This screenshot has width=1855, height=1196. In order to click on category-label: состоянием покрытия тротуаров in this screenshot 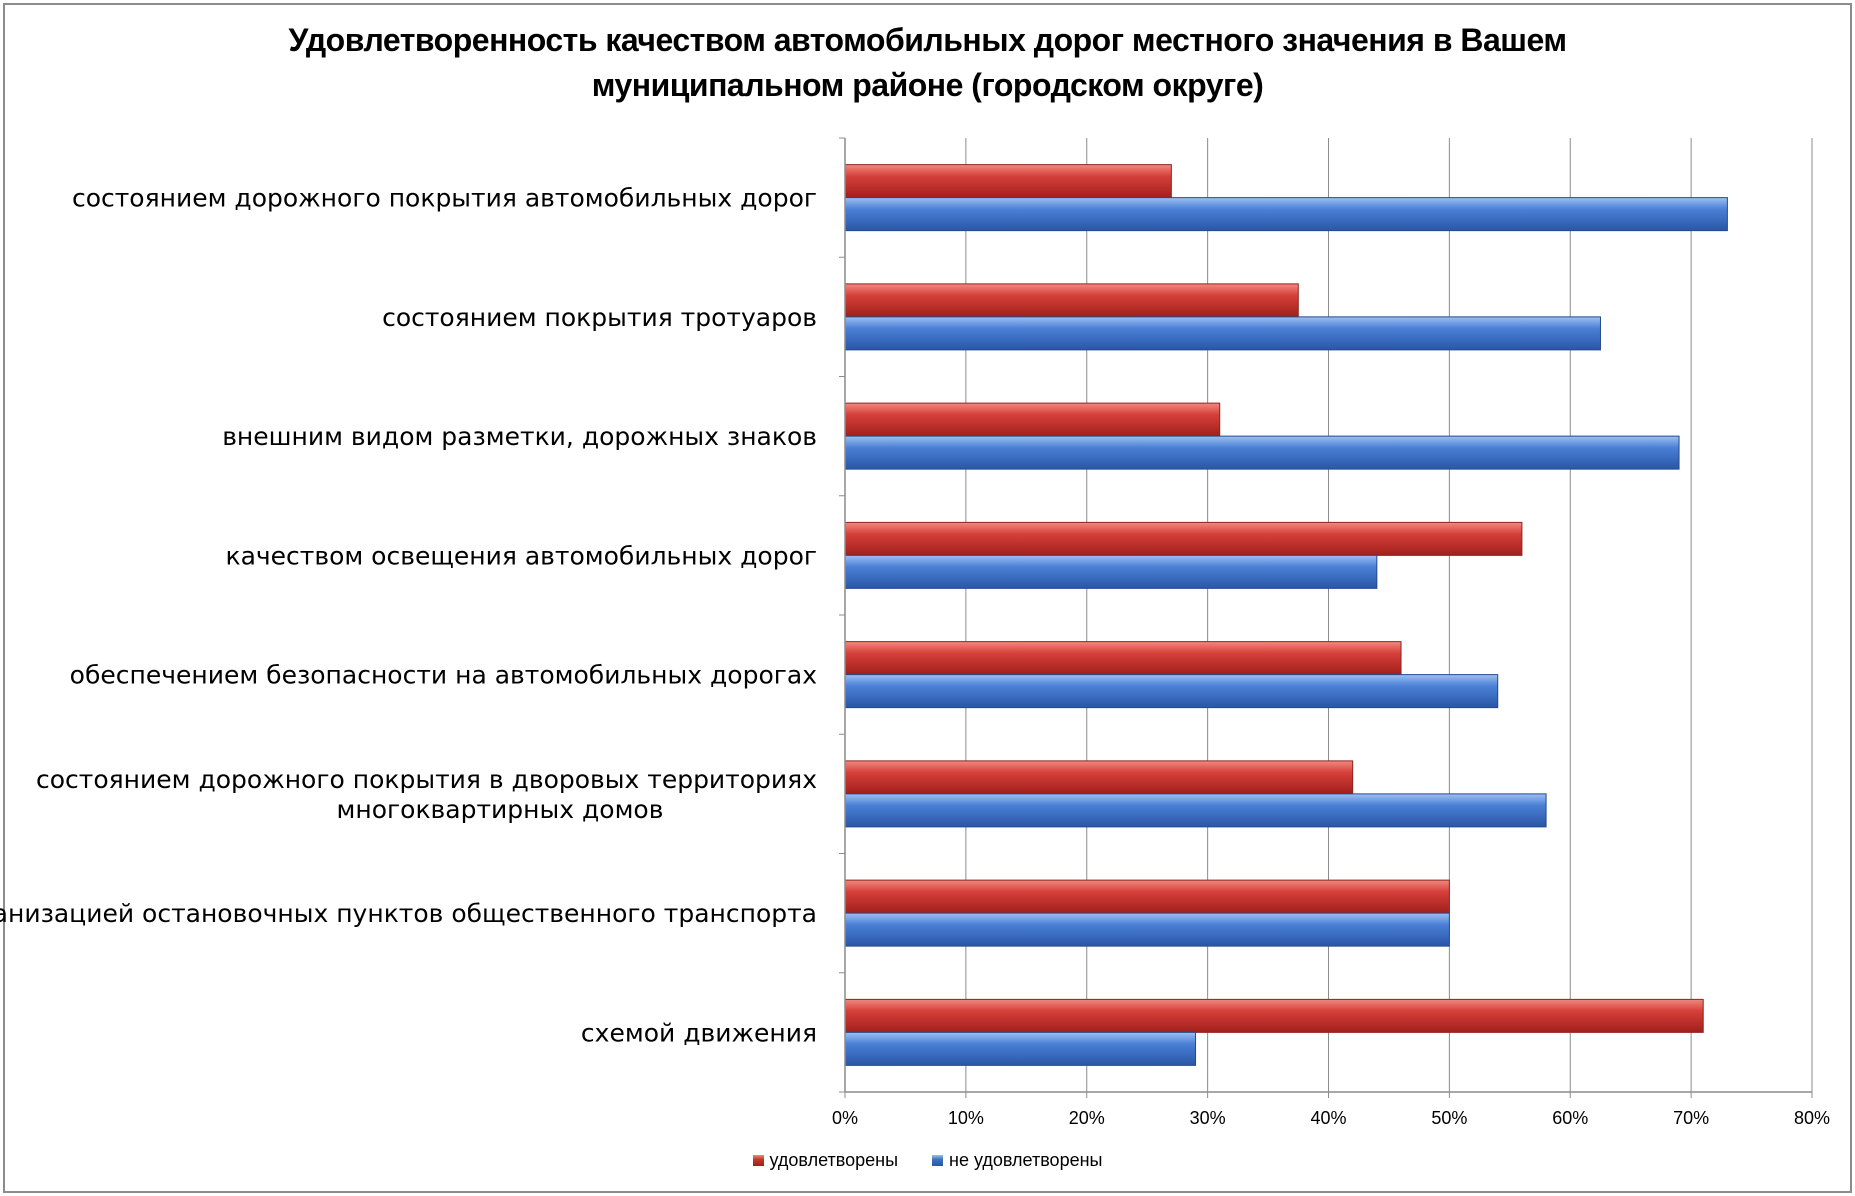, I will do `click(599, 317)`.